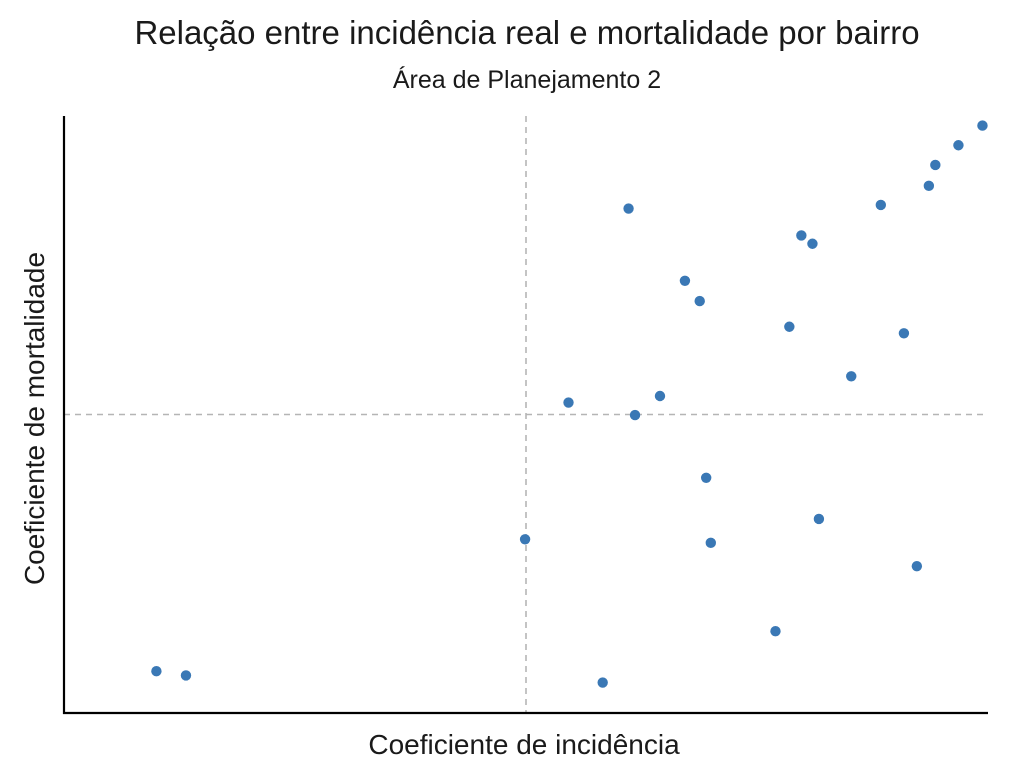  Describe the element at coordinates (524, 744) in the screenshot. I see `x-axis-label: Coeficiente de incidência` at that location.